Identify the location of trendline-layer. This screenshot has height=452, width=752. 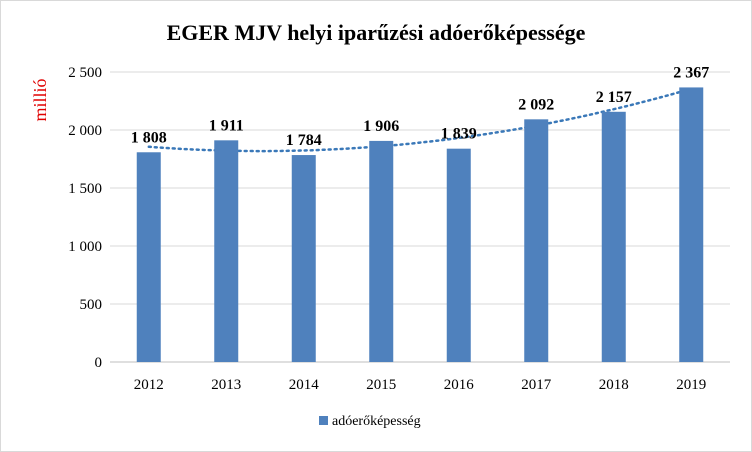
(420, 120).